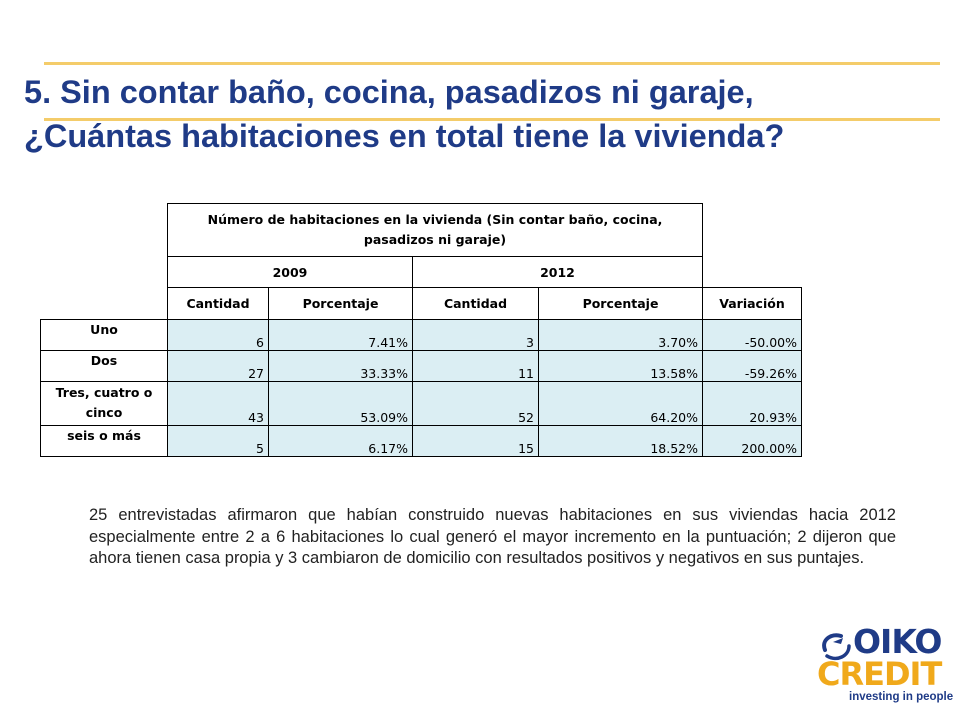  What do you see at coordinates (620, 441) in the screenshot?
I see `cell-porcentaje-2012: 18.52%` at bounding box center [620, 441].